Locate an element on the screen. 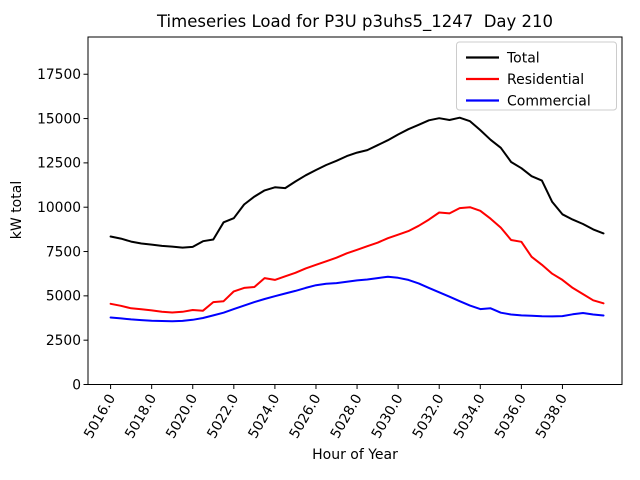  x-tick-label: 5022.0 is located at coordinates (223, 417).